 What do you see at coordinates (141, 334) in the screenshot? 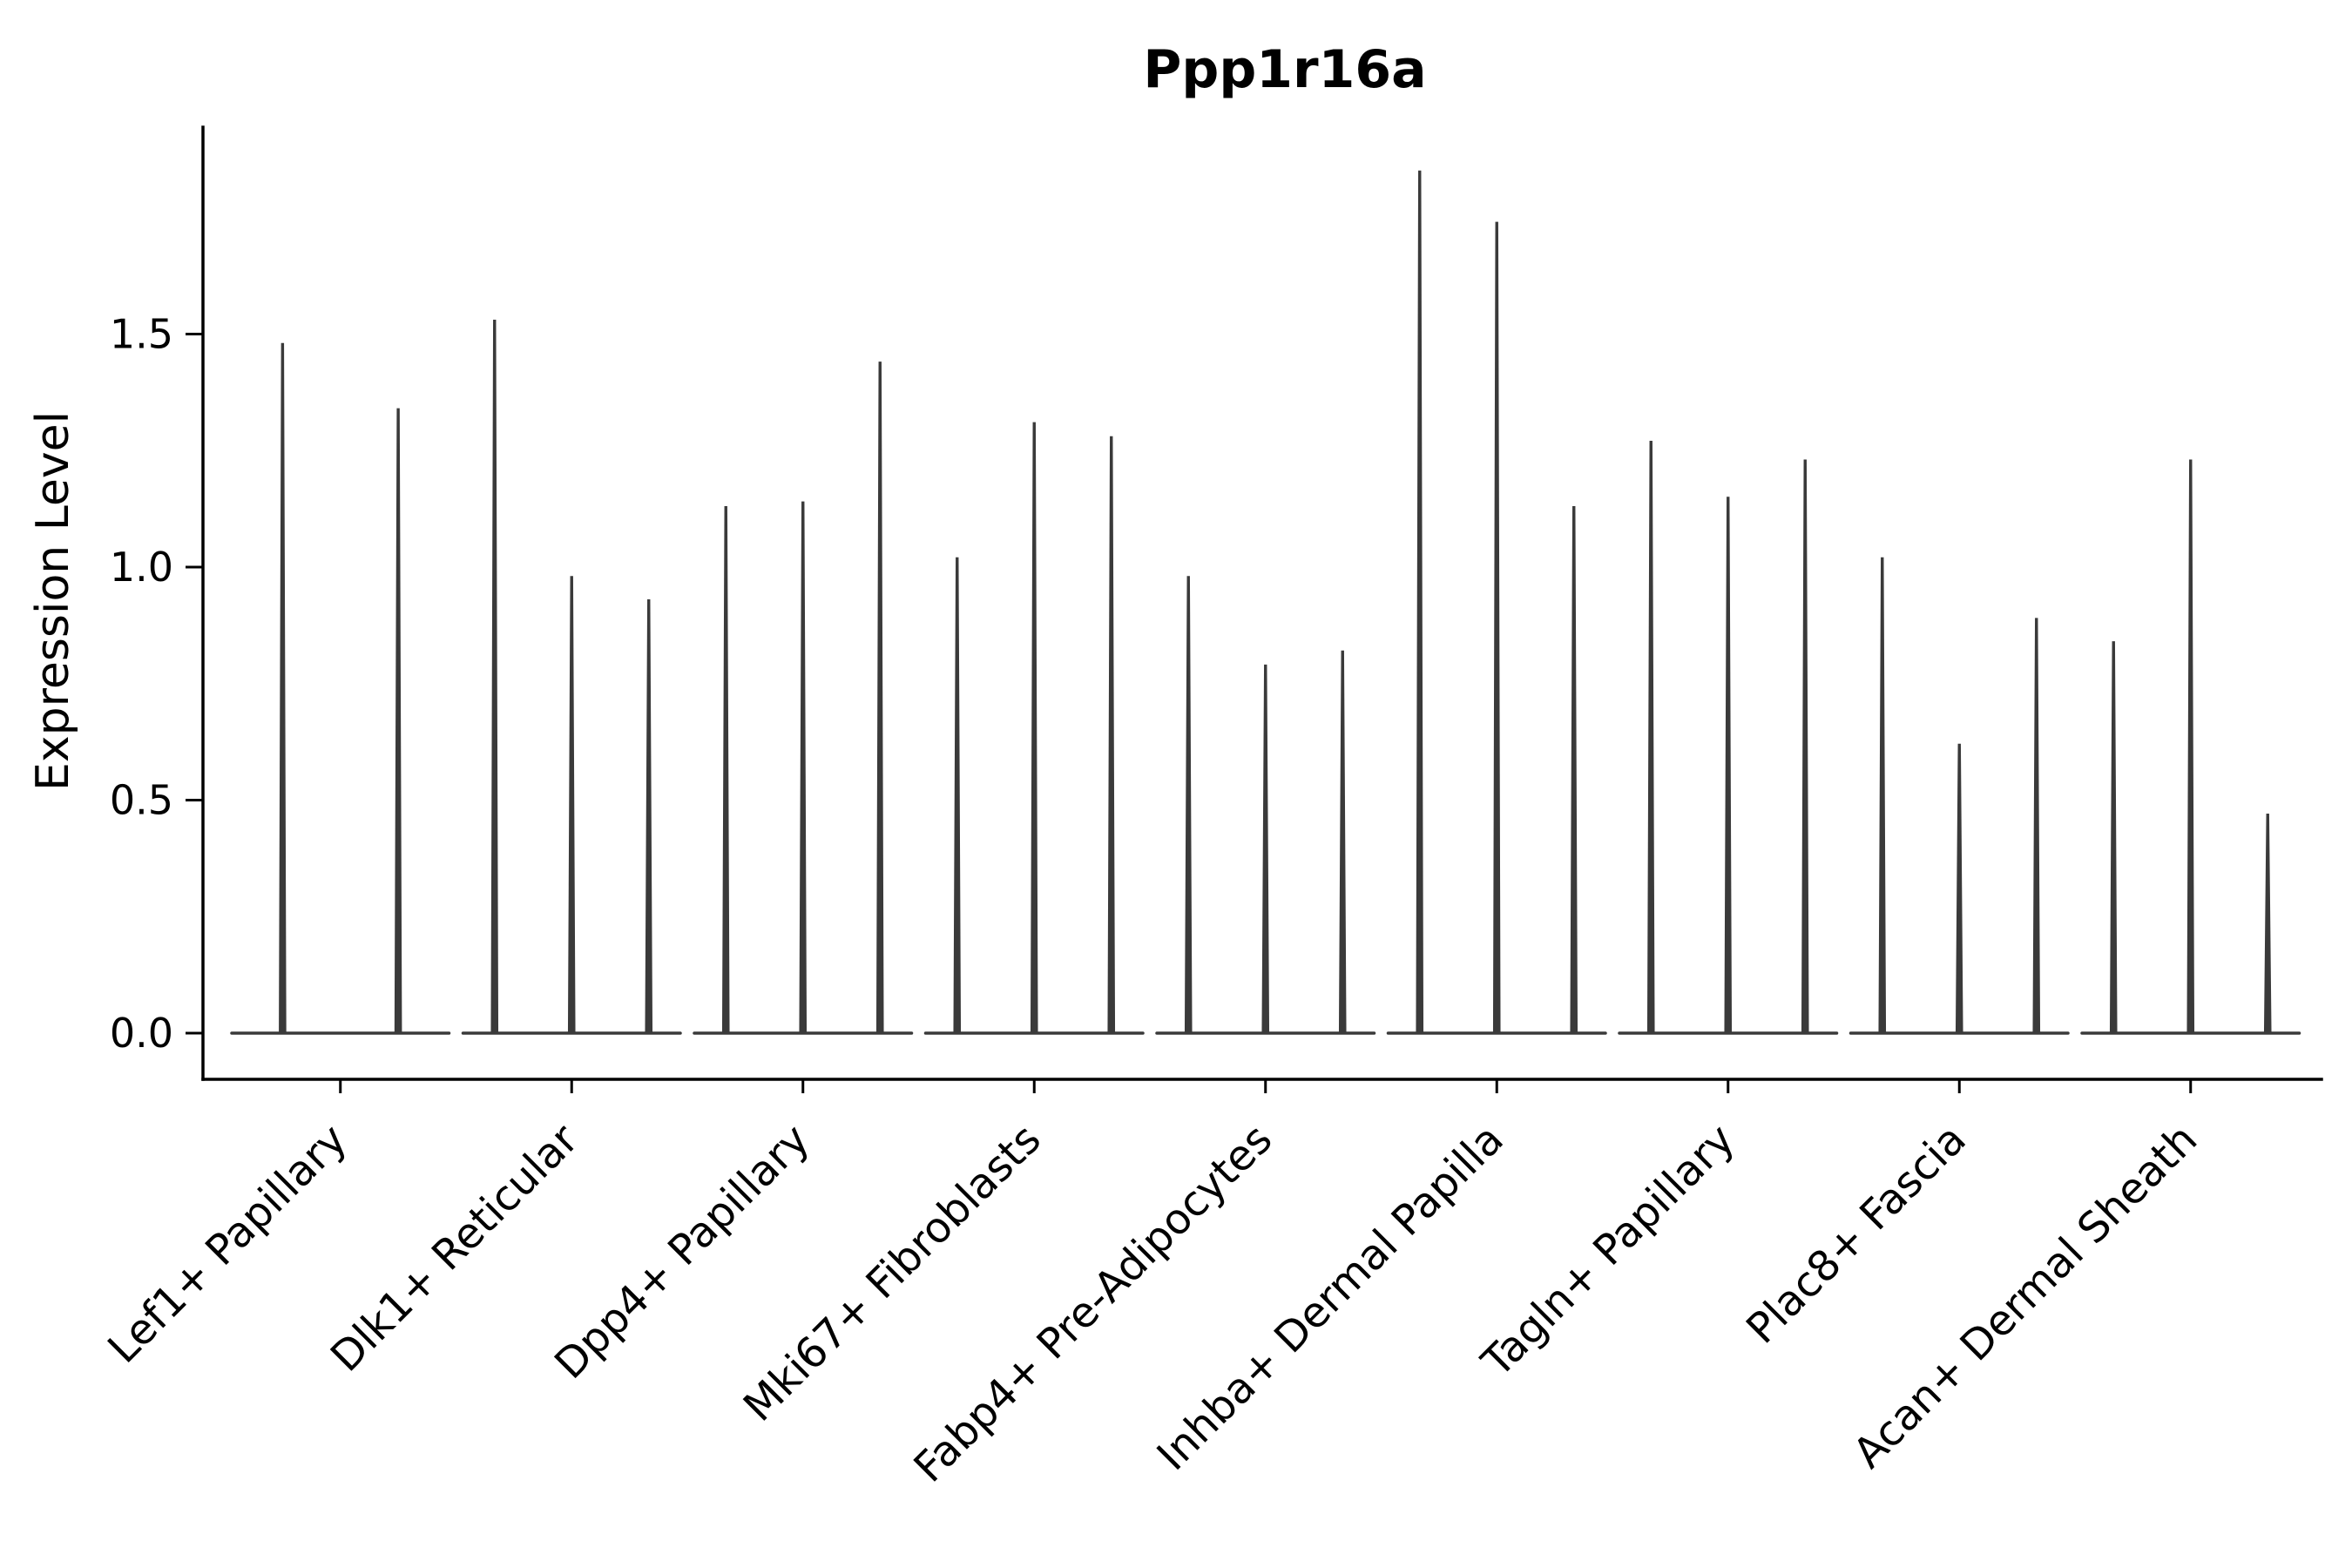
I see `y-tick-label: 1.5` at bounding box center [141, 334].